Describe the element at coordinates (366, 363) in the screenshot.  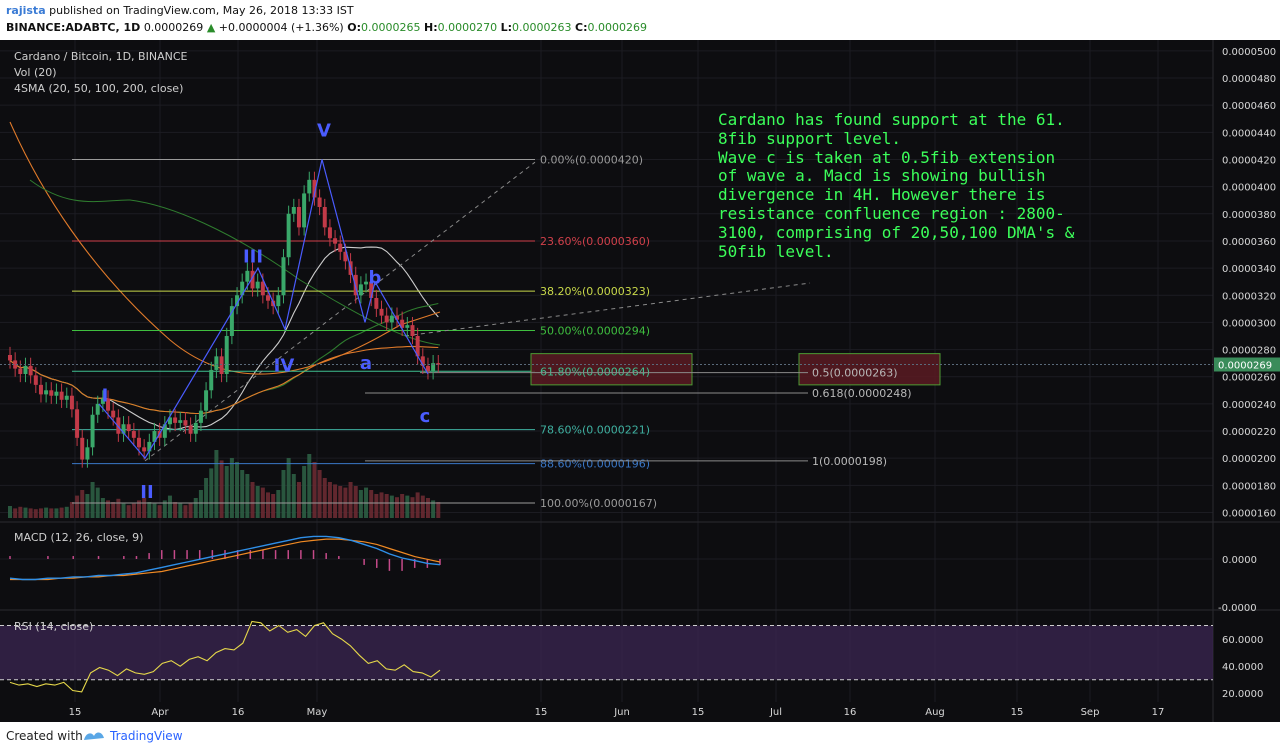
I see `wave-label: a` at that location.